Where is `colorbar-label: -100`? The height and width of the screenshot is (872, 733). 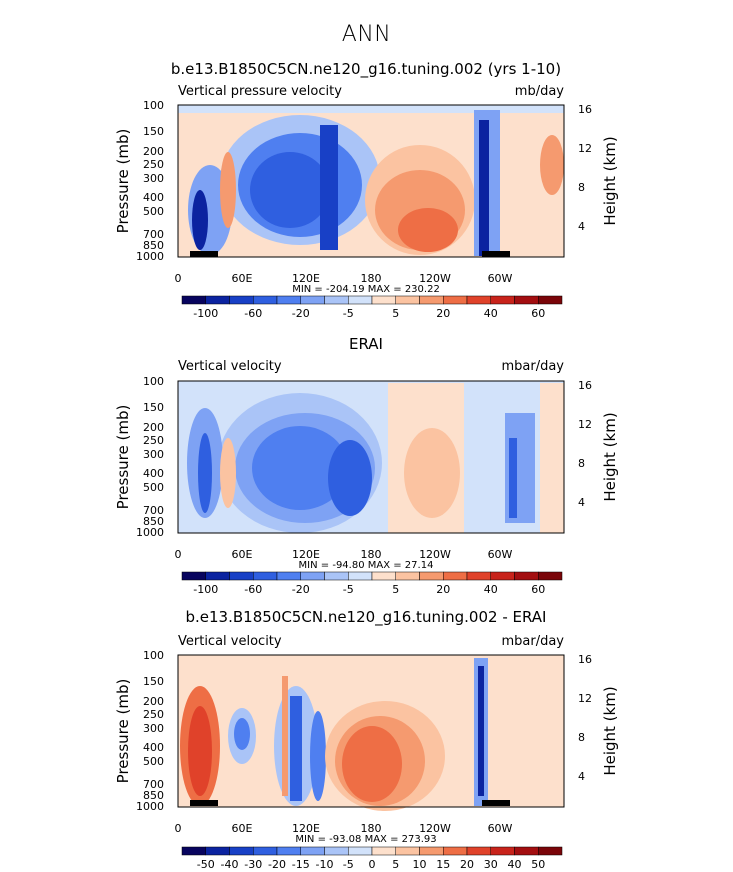 colorbar-label: -100 is located at coordinates (205, 588).